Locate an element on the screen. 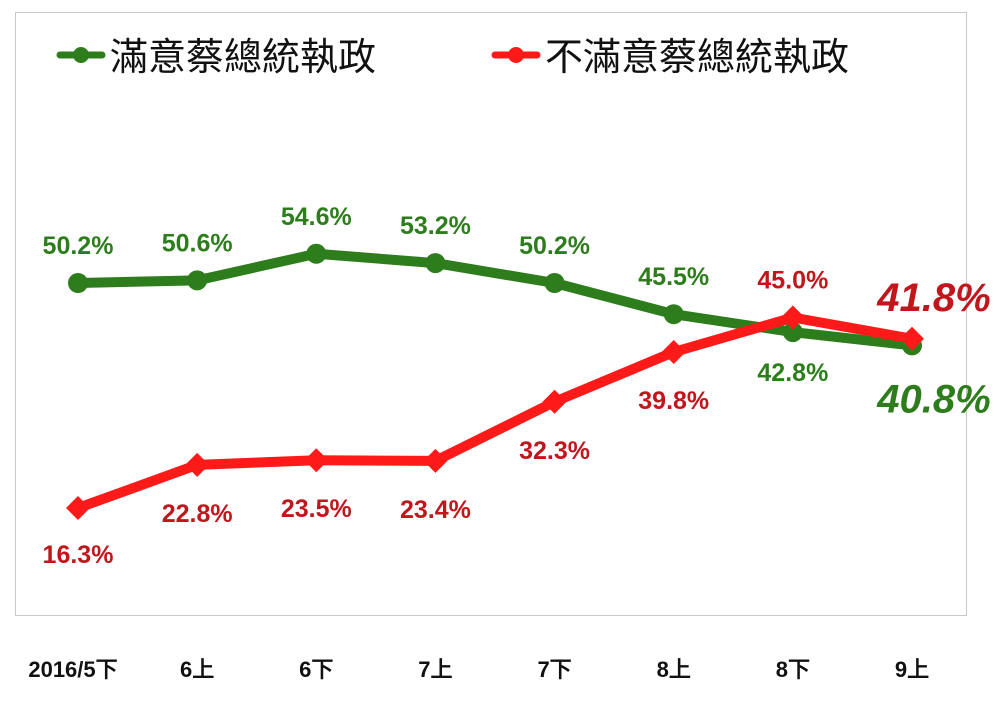 The height and width of the screenshot is (710, 1000). data-label-series-1-1: 22.8% is located at coordinates (197, 514).